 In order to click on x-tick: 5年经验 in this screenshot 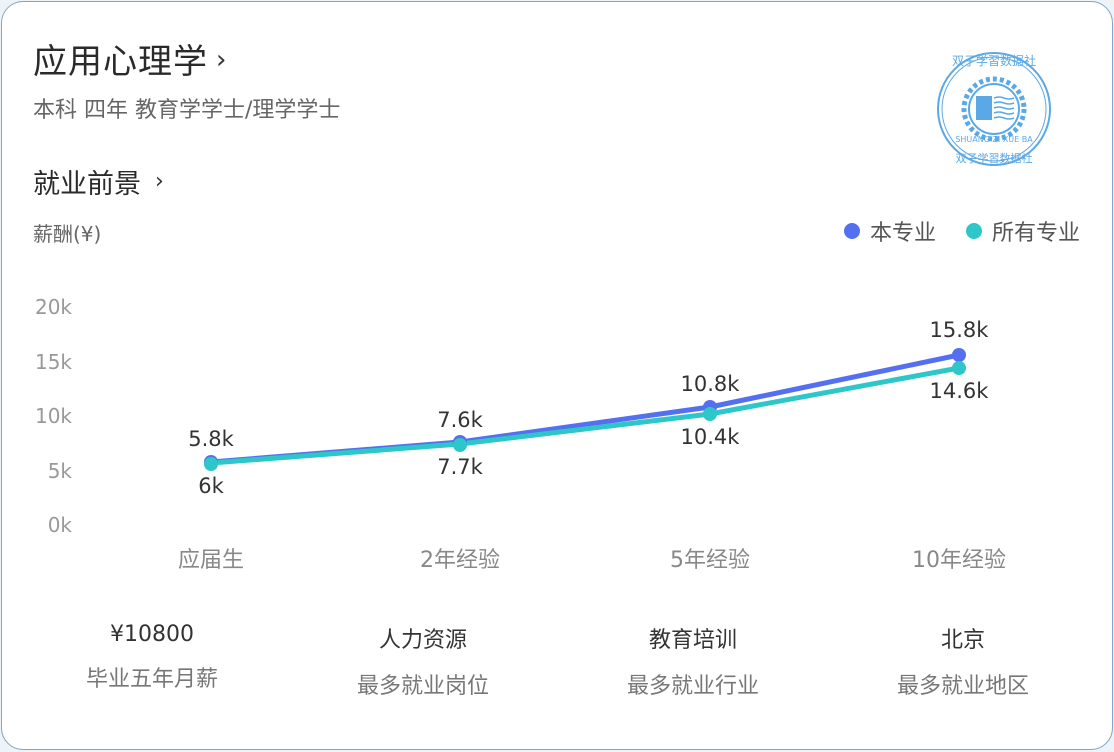, I will do `click(710, 560)`.